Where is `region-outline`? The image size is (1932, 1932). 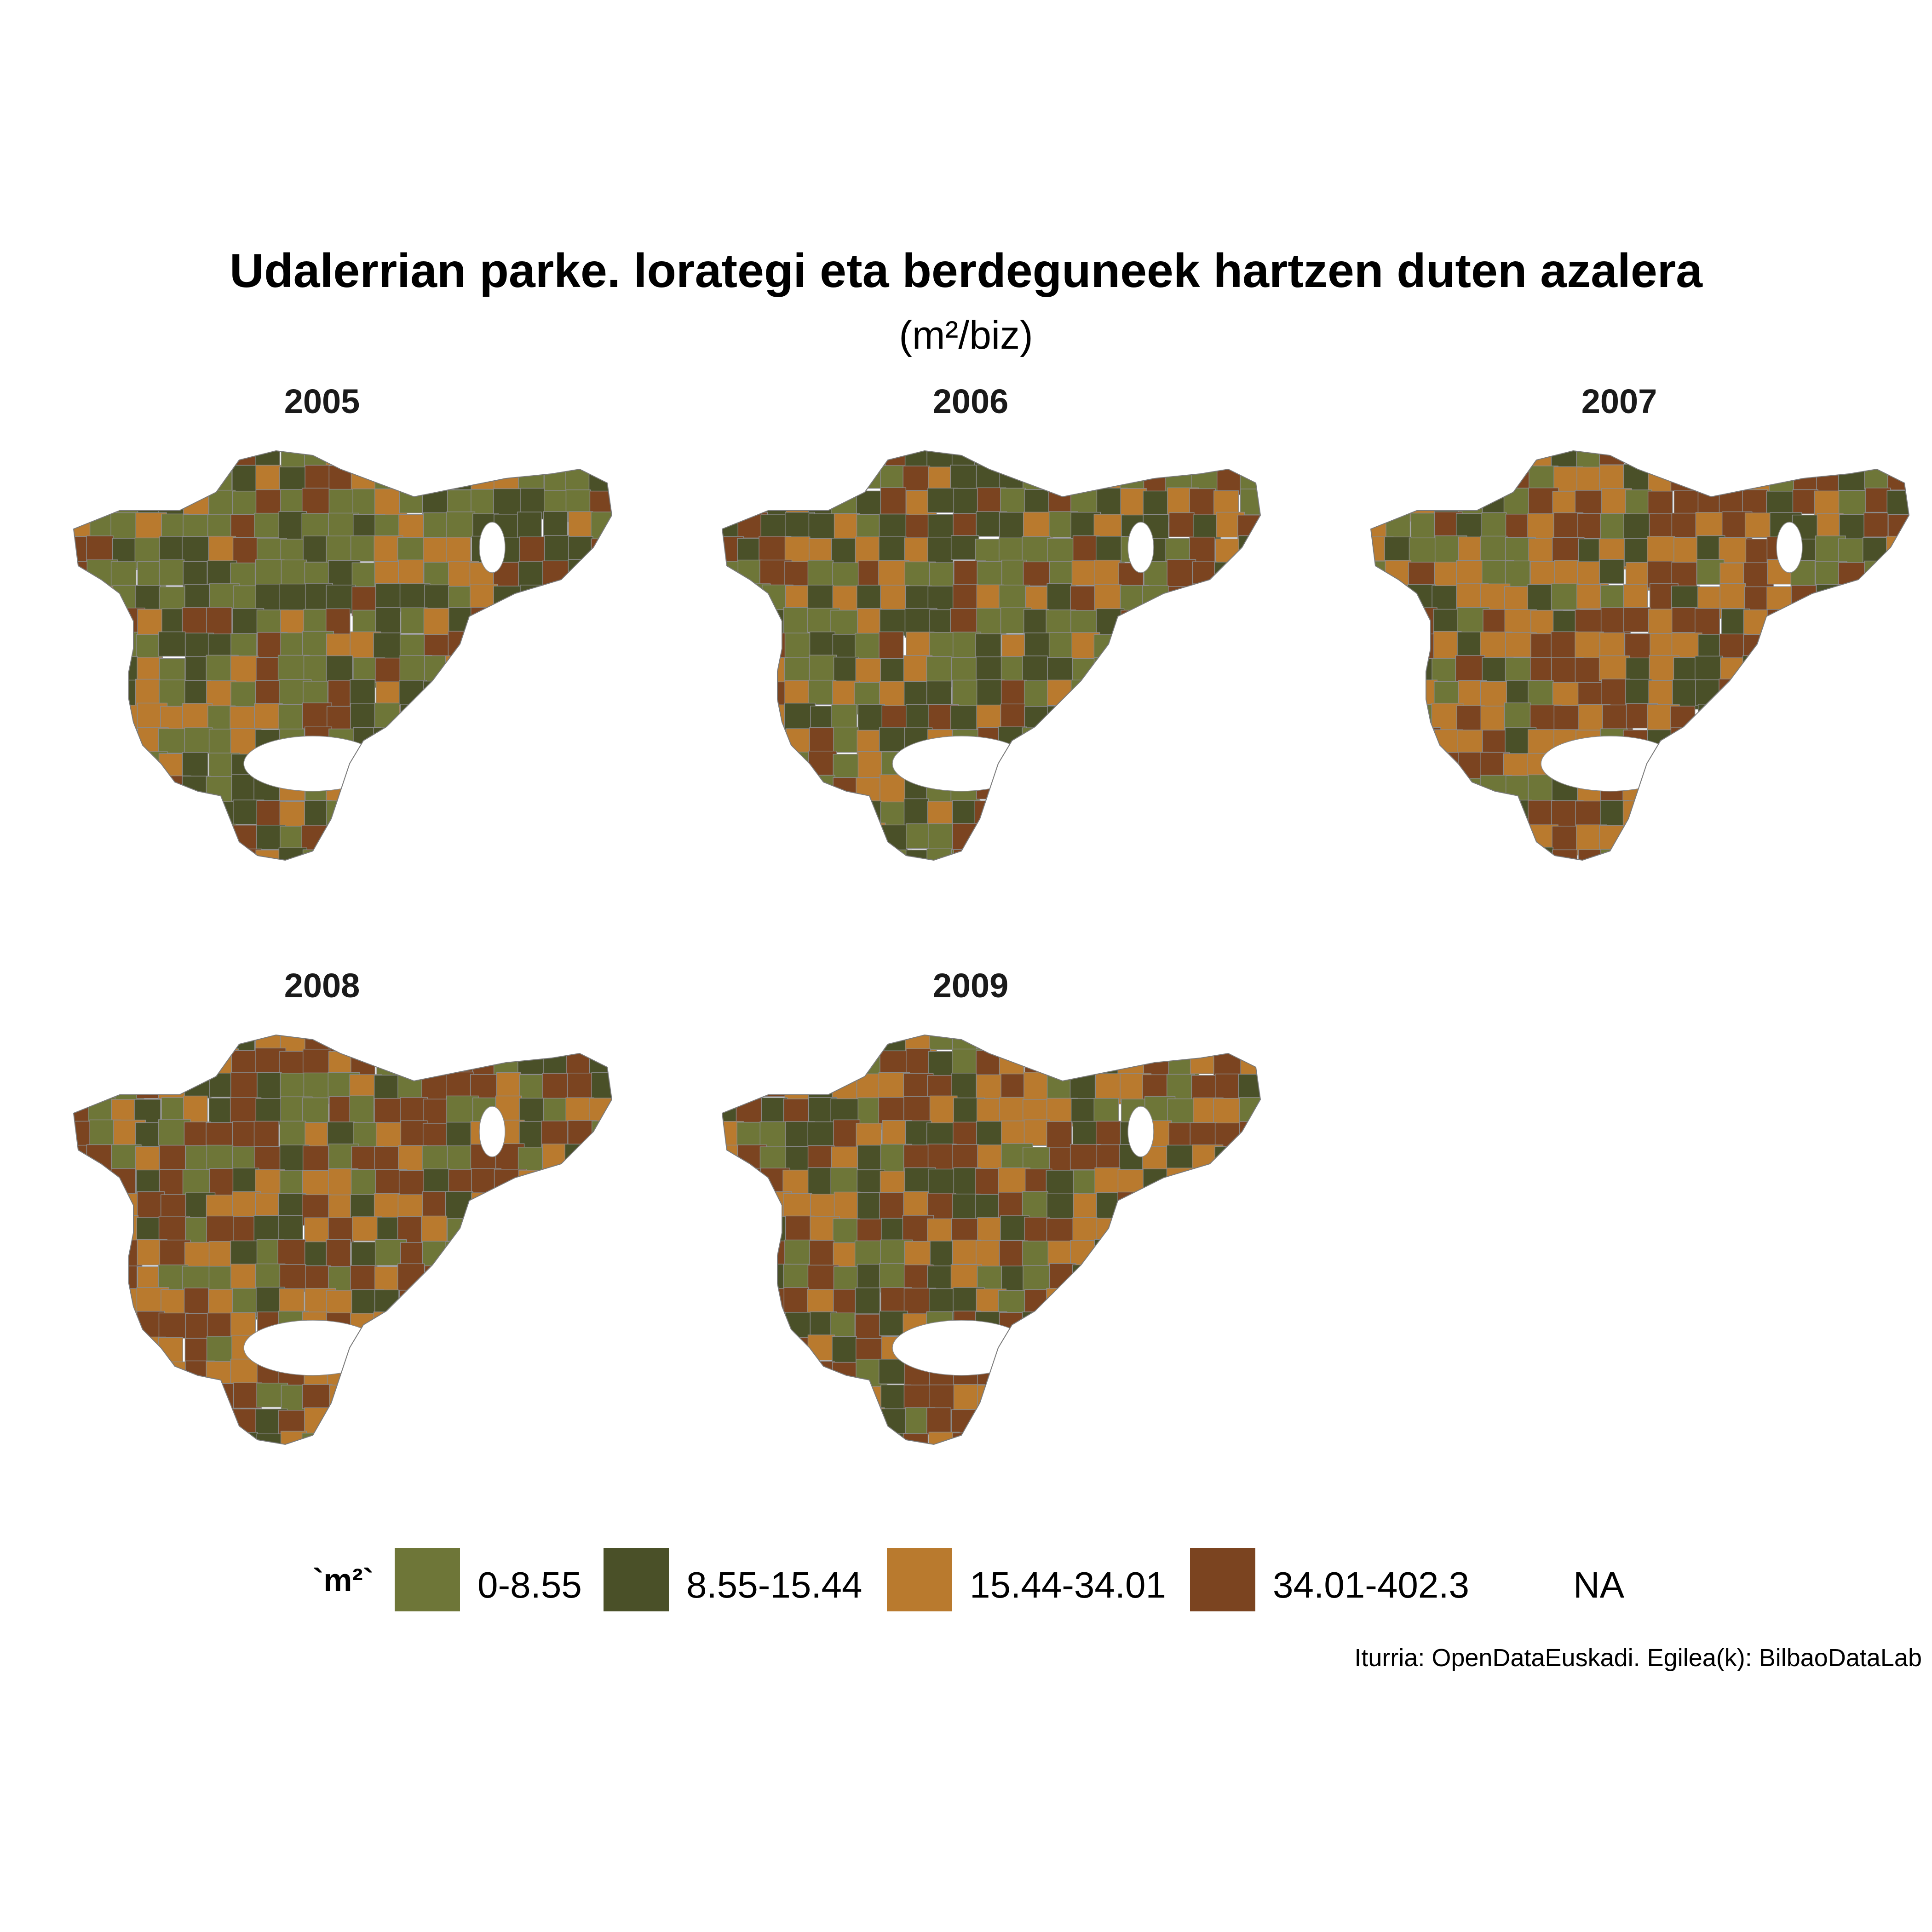
region-outline is located at coordinates (1640, 655).